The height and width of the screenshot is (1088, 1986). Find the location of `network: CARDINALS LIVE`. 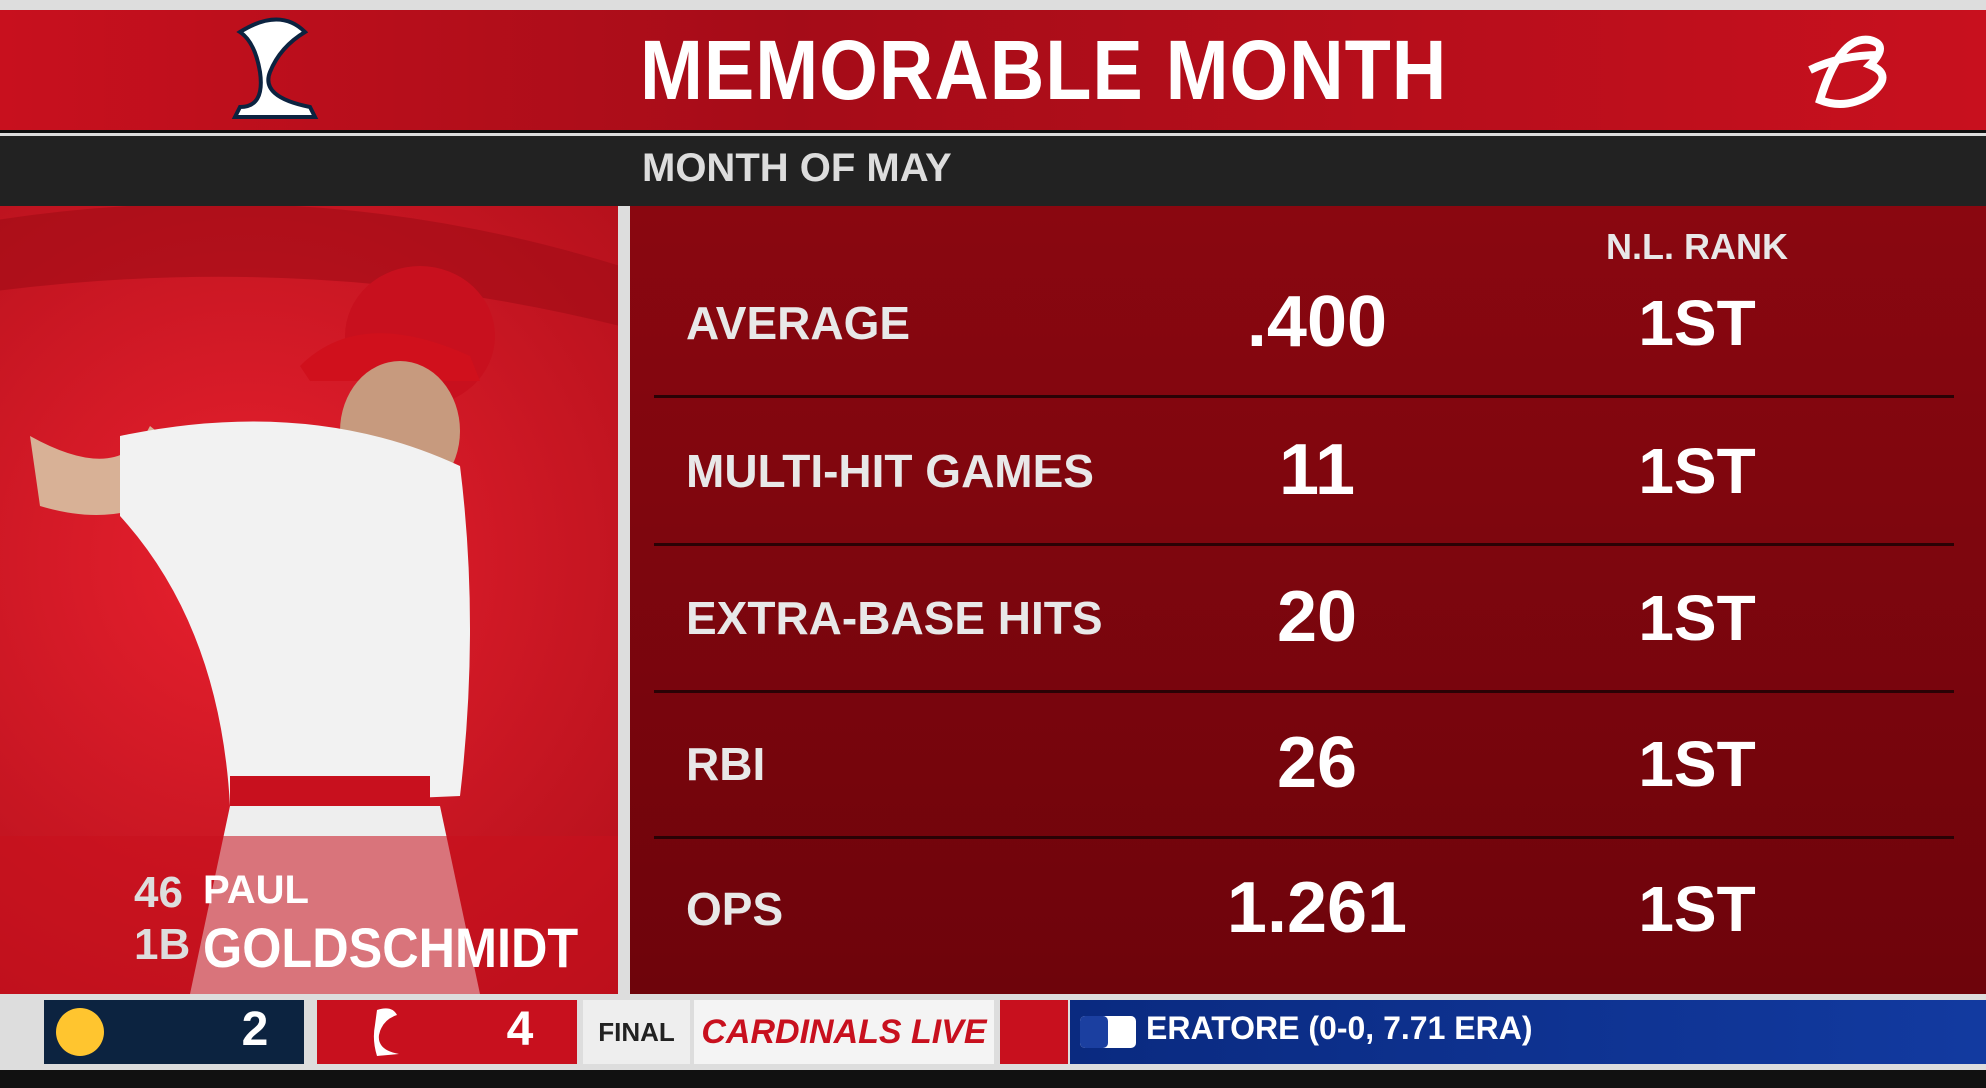

network: CARDINALS LIVE is located at coordinates (844, 1032).